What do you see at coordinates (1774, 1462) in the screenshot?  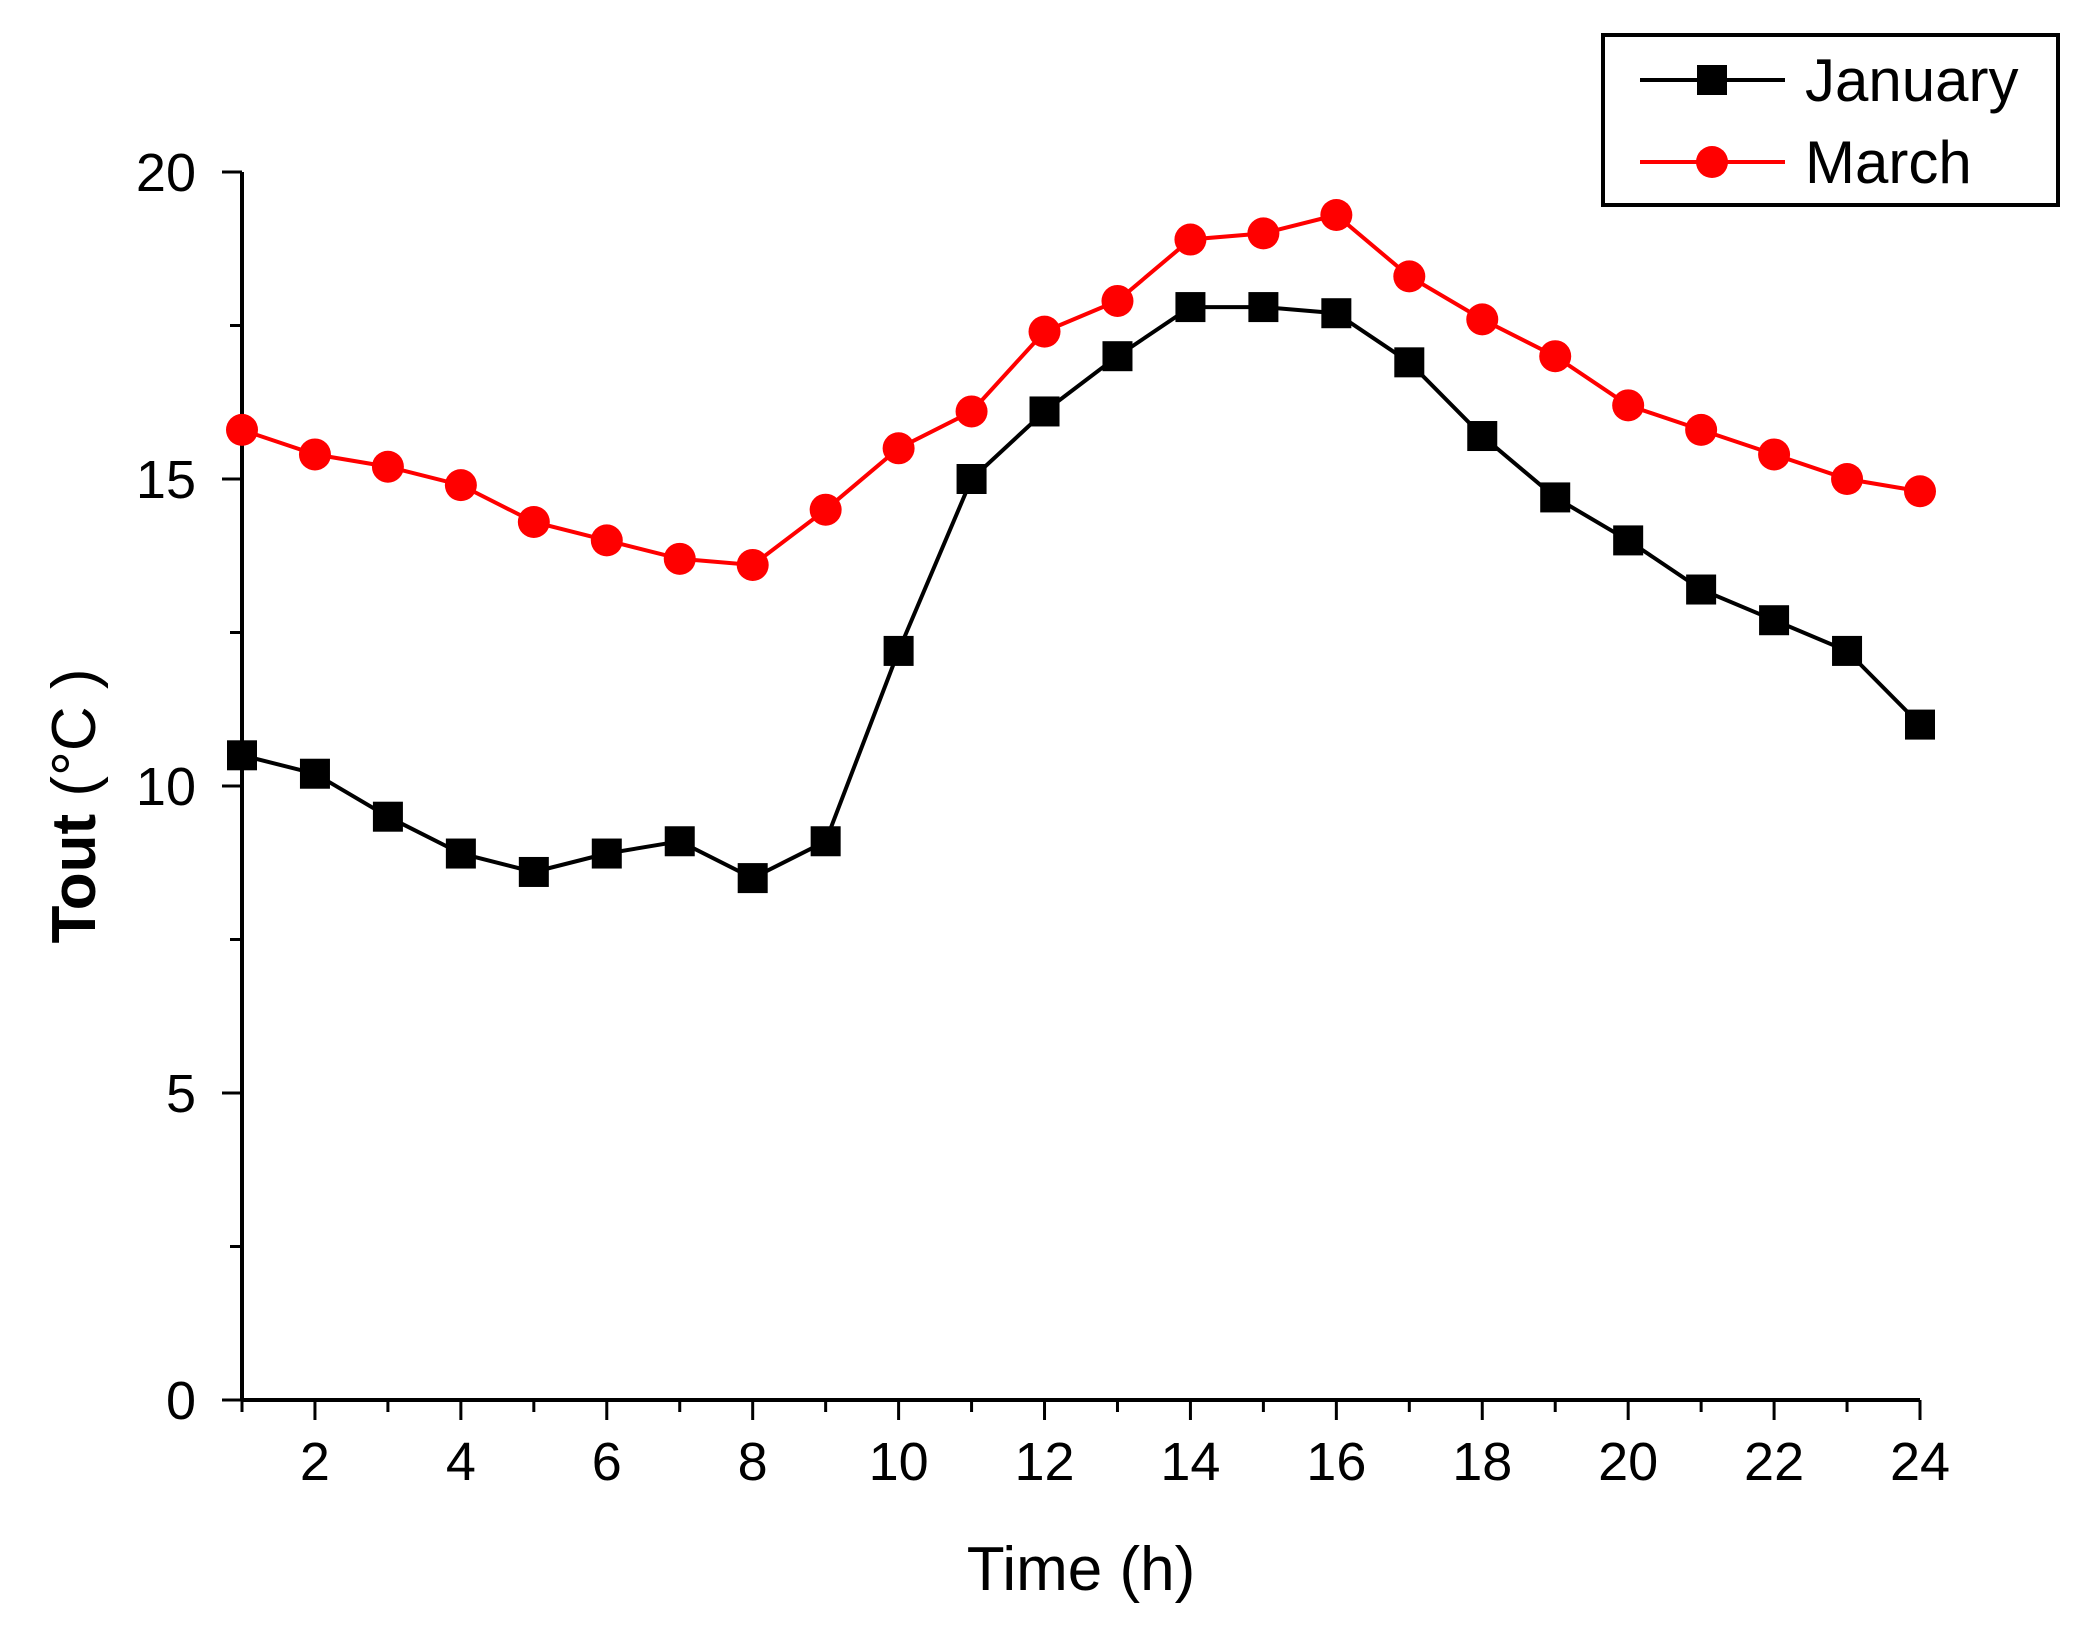 I see `x-tick-label: 22` at bounding box center [1774, 1462].